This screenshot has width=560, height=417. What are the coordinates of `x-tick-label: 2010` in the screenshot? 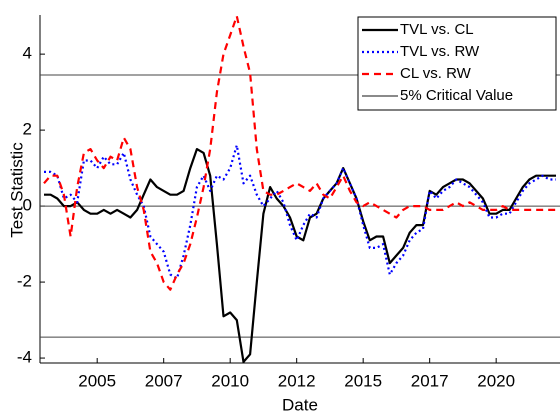 It's located at (230, 380).